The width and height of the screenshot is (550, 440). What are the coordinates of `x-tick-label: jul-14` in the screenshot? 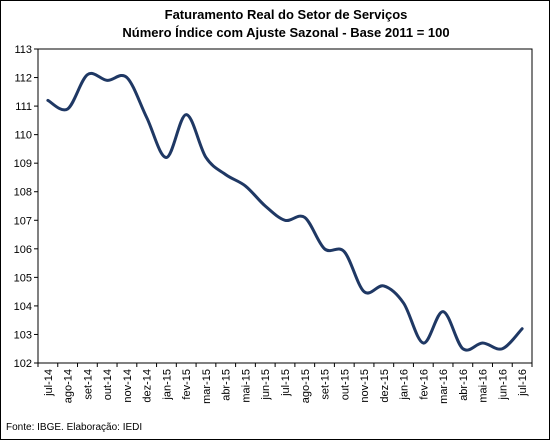 It's located at (49, 383).